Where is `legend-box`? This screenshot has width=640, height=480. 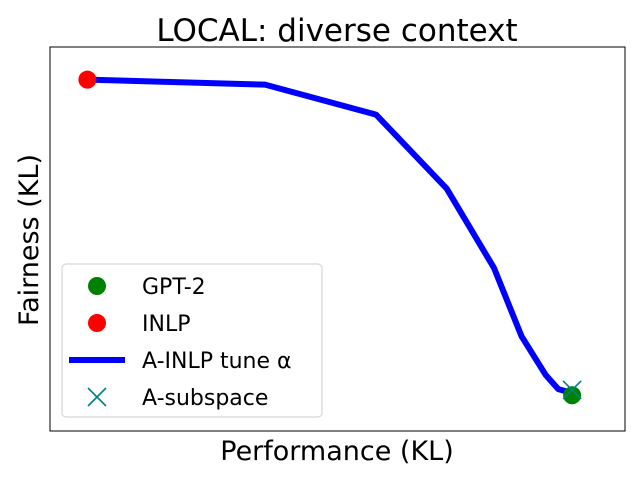
legend-box is located at coordinates (192, 340).